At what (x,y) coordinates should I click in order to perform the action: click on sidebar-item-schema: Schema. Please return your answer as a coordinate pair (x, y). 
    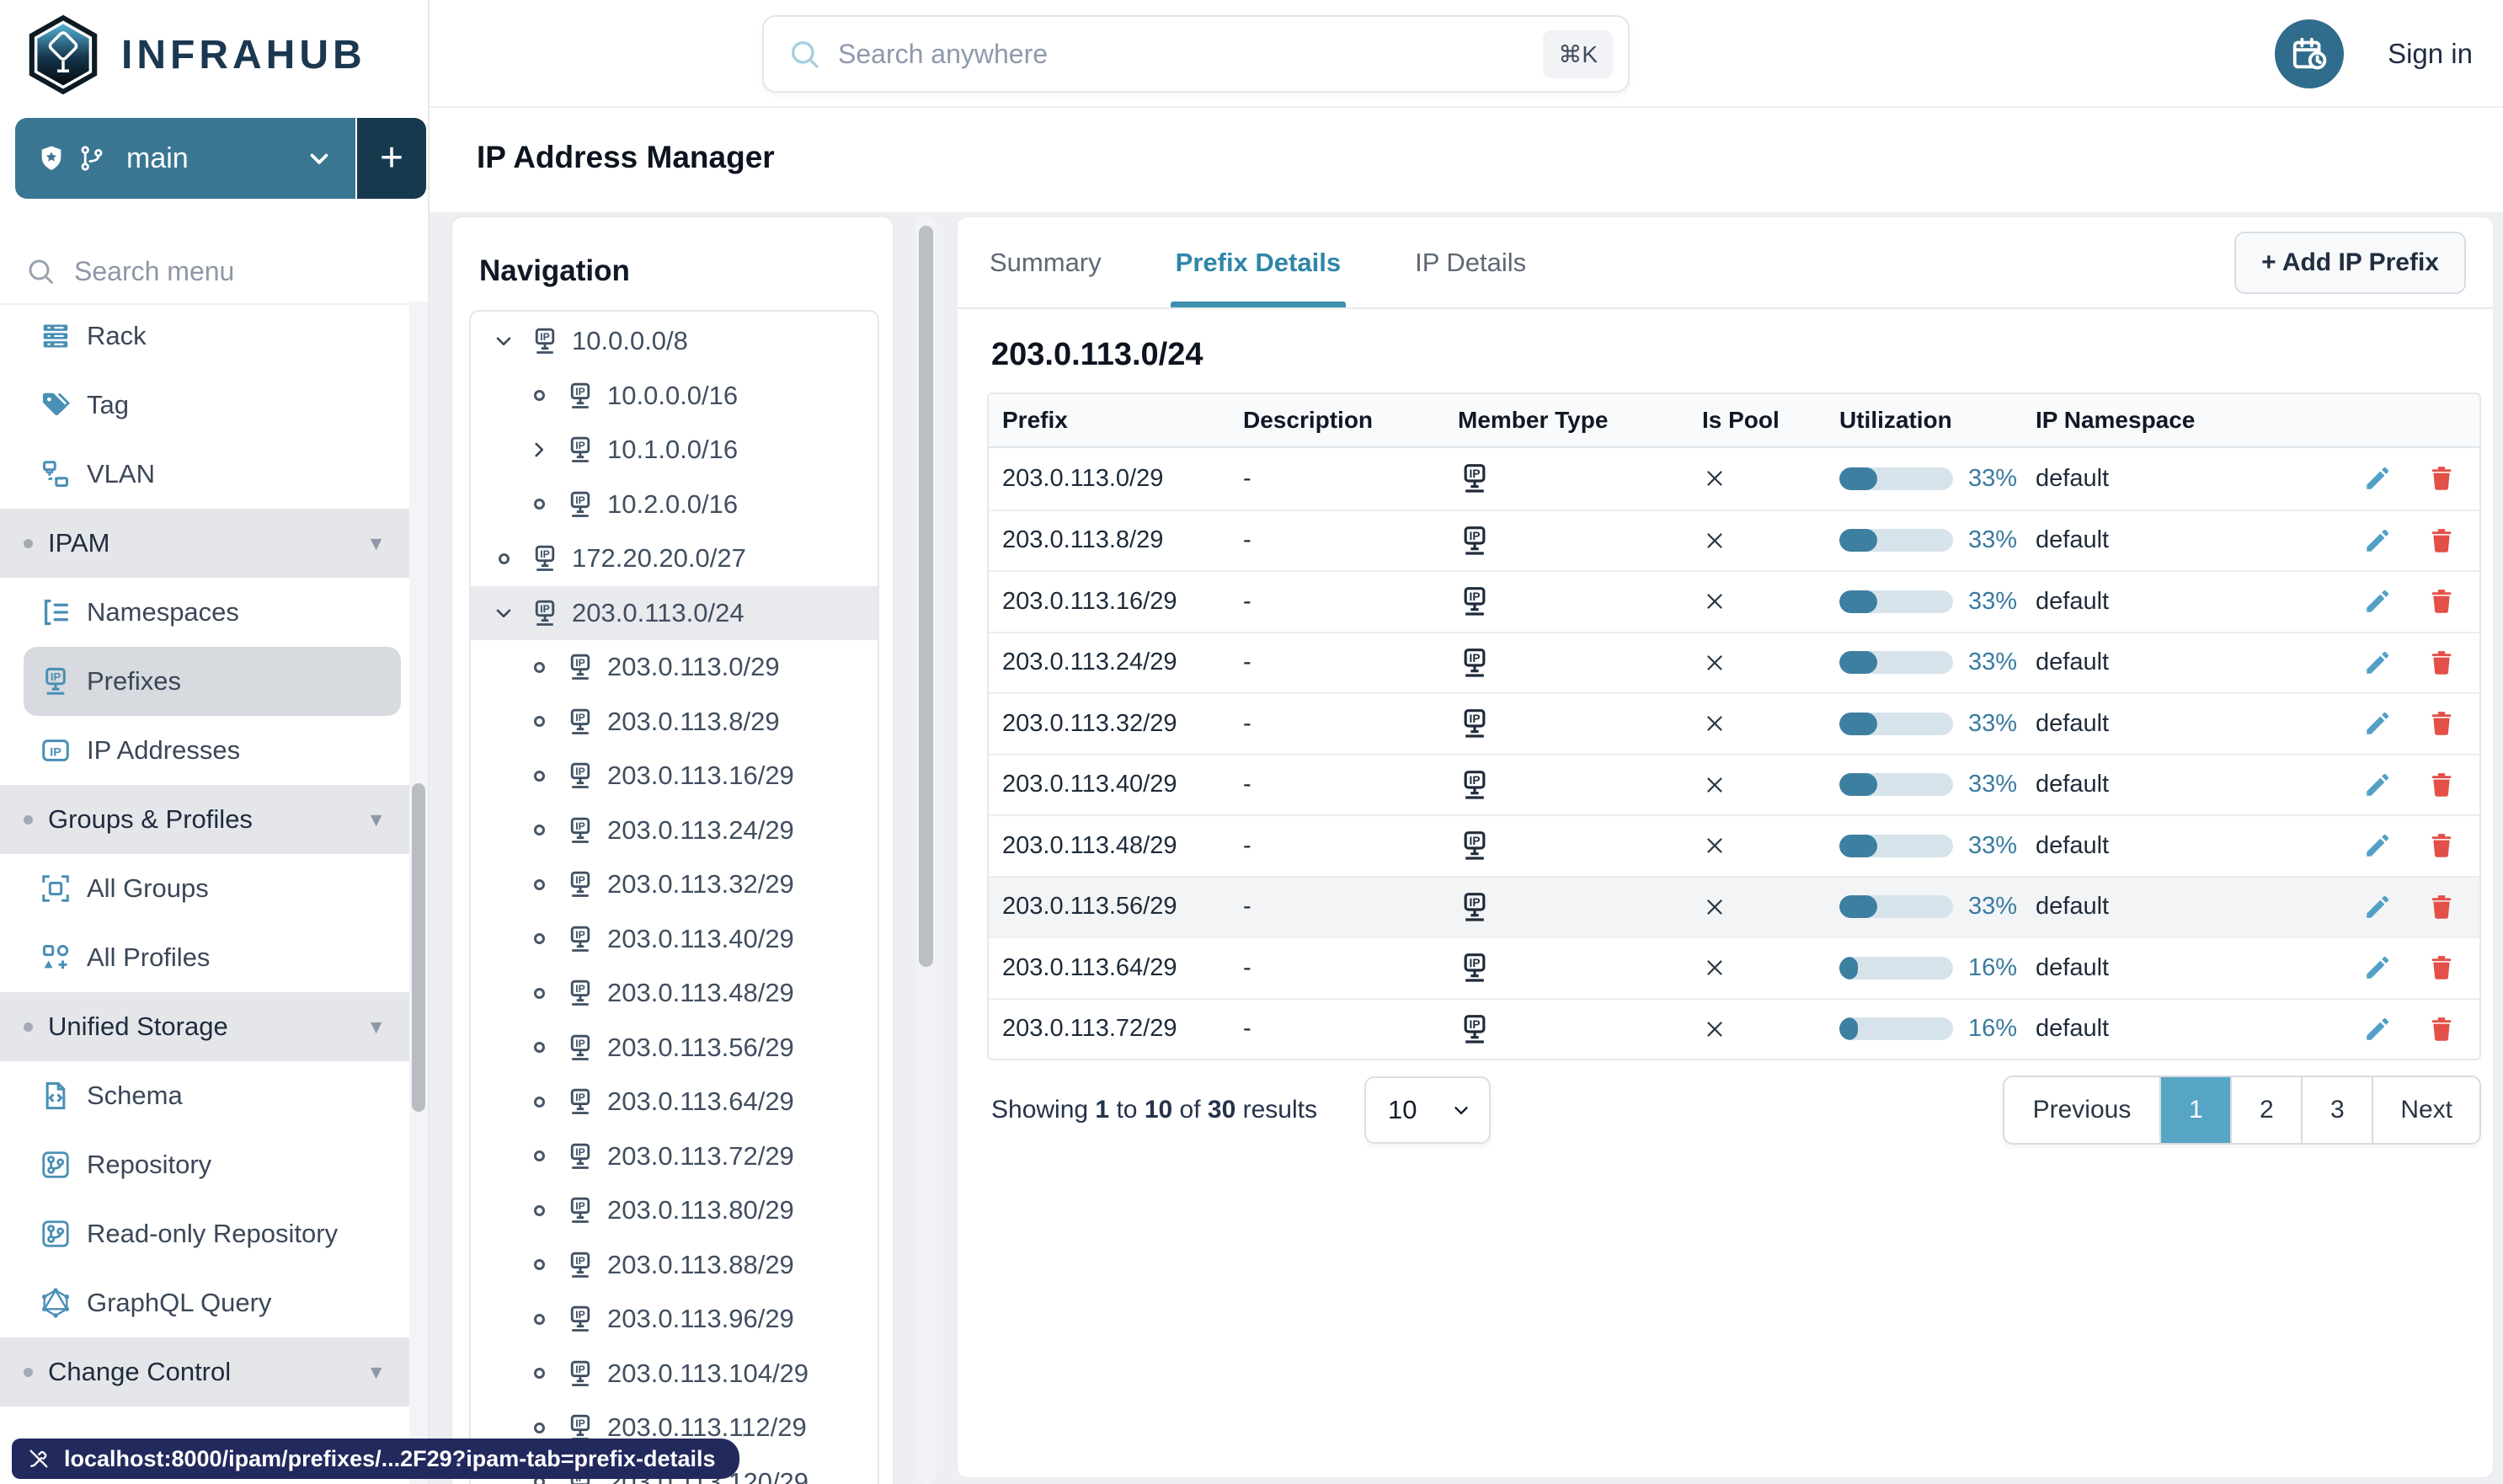
    Looking at the image, I should click on (204, 1095).